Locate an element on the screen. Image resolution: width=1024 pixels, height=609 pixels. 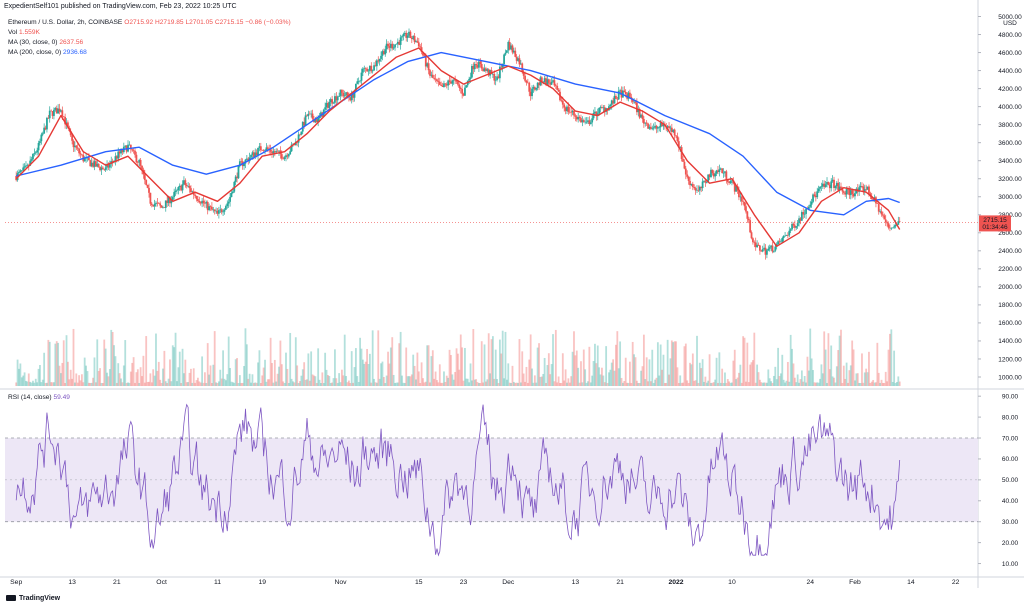
tradingview-brand: TradingView is located at coordinates (33, 598).